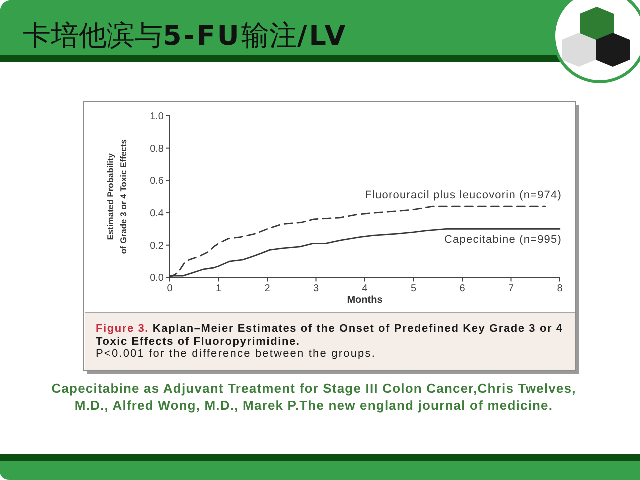  What do you see at coordinates (314, 397) in the screenshot?
I see `text: Capecitabine as Adjuvant Treatment for Stage III Colon Cancer,Chris Twelves, M.D., Alfred Wong, M.D., Marek P.The new england journal of medicine.` at bounding box center [314, 397].